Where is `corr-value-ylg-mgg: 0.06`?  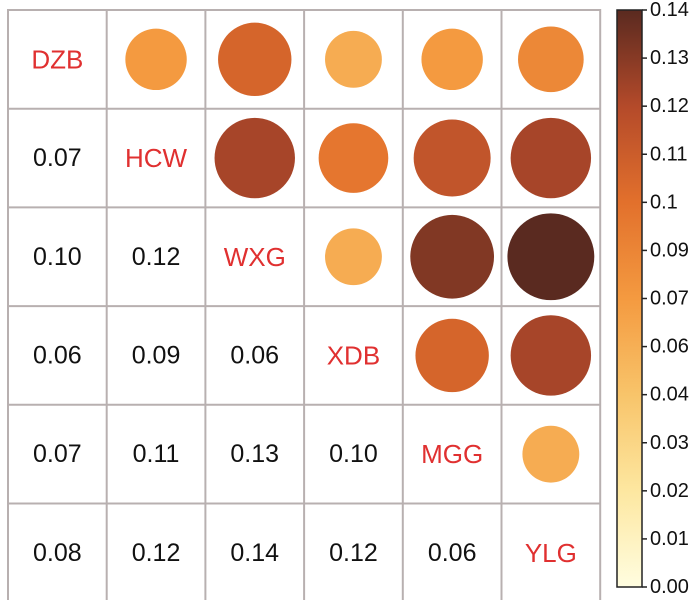
corr-value-ylg-mgg: 0.06 is located at coordinates (452, 553).